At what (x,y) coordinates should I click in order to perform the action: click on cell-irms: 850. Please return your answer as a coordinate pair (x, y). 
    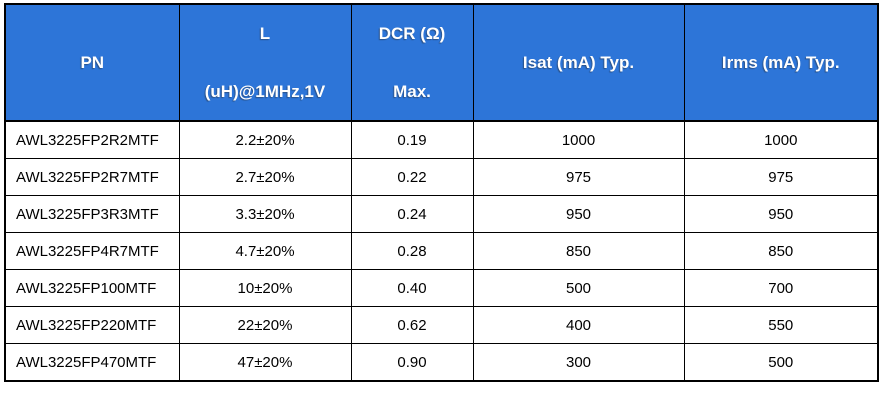
    Looking at the image, I should click on (781, 251).